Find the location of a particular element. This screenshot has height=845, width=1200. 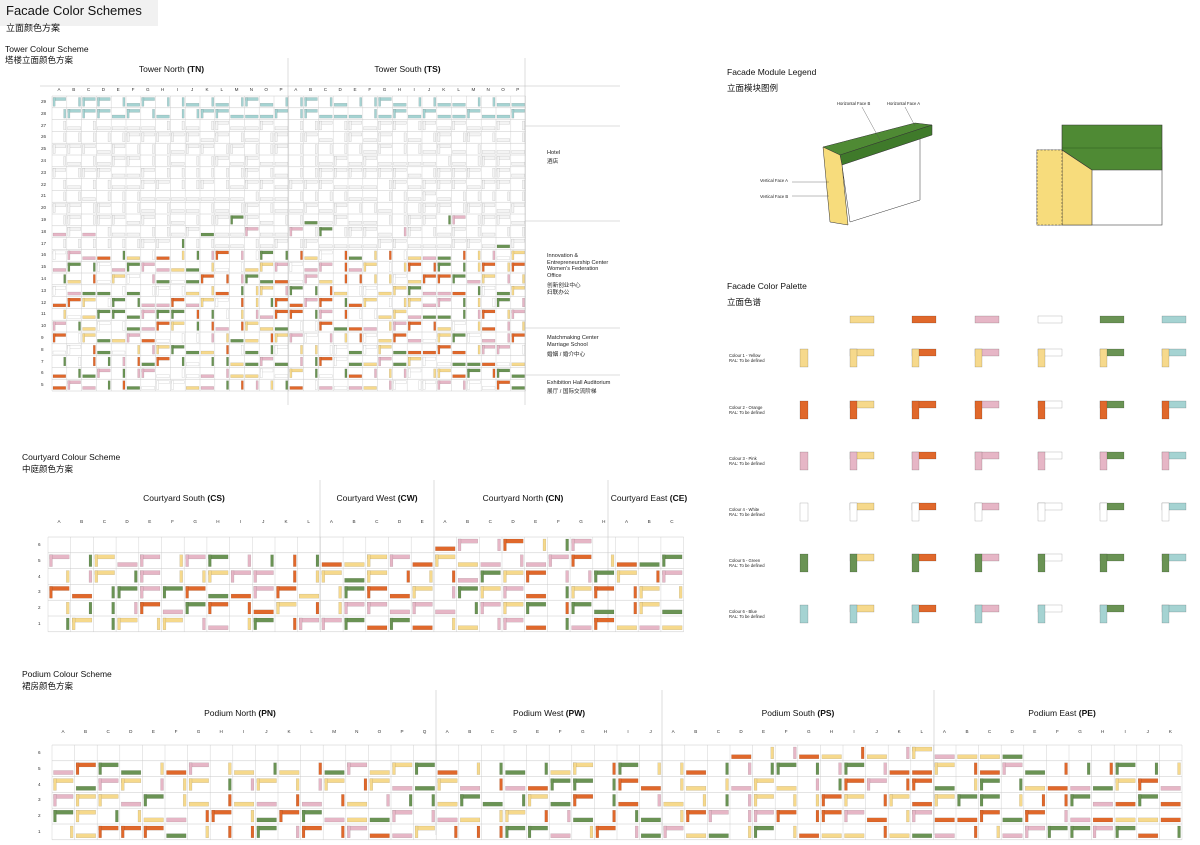

podium-east-label: Podium East (PE) is located at coordinates (1062, 713).